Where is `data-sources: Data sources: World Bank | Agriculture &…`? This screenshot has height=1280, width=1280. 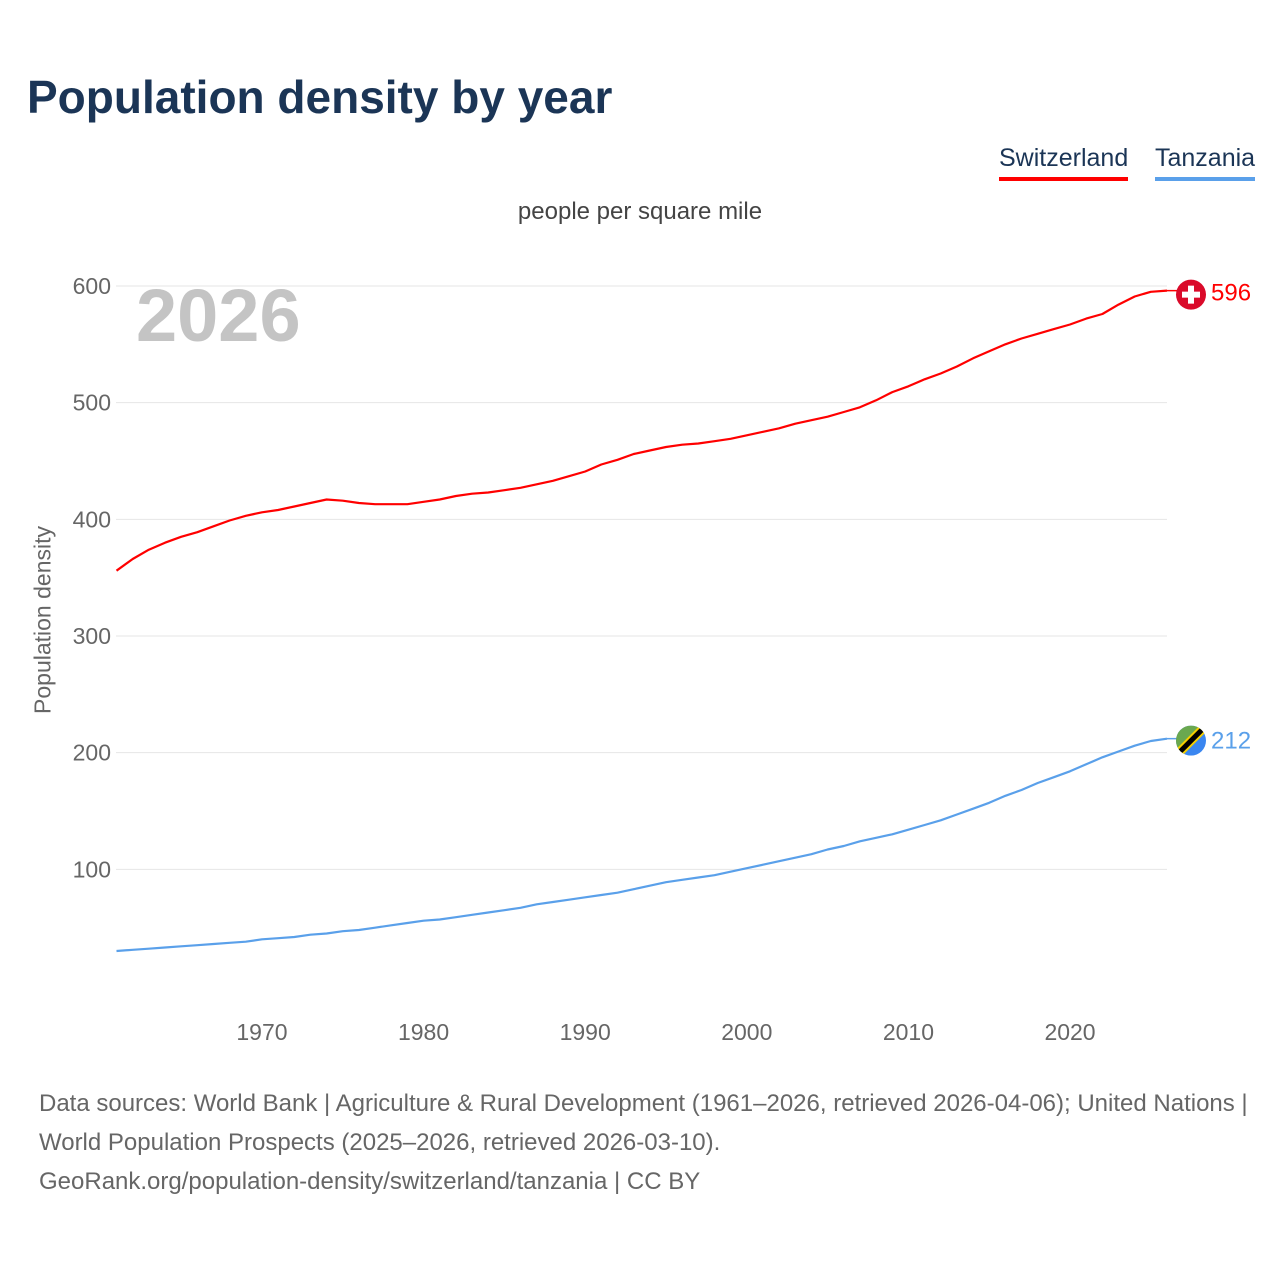 data-sources: Data sources: World Bank | Agriculture &… is located at coordinates (643, 1123).